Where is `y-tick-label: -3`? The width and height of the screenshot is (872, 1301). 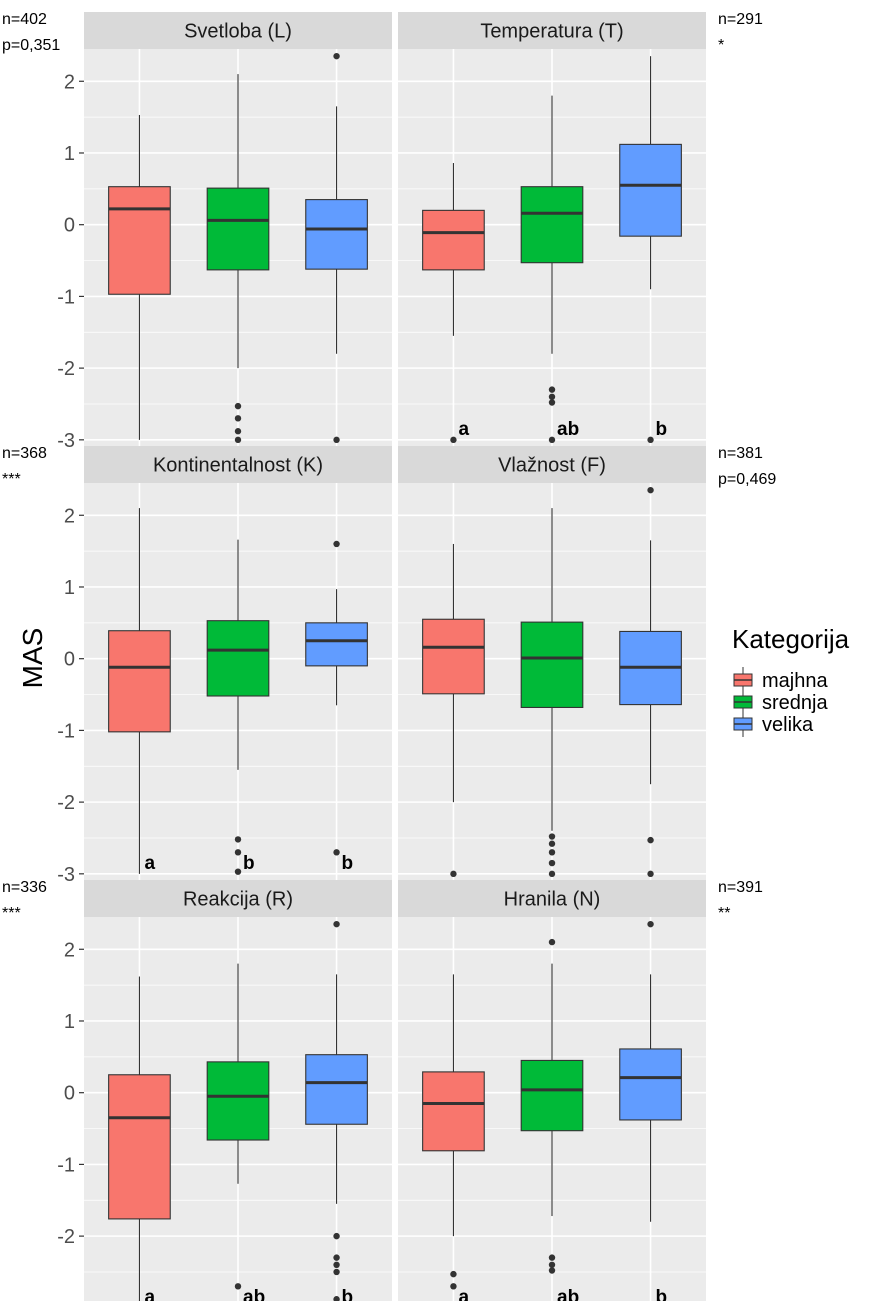
y-tick-label: -3 is located at coordinates (66, 1299).